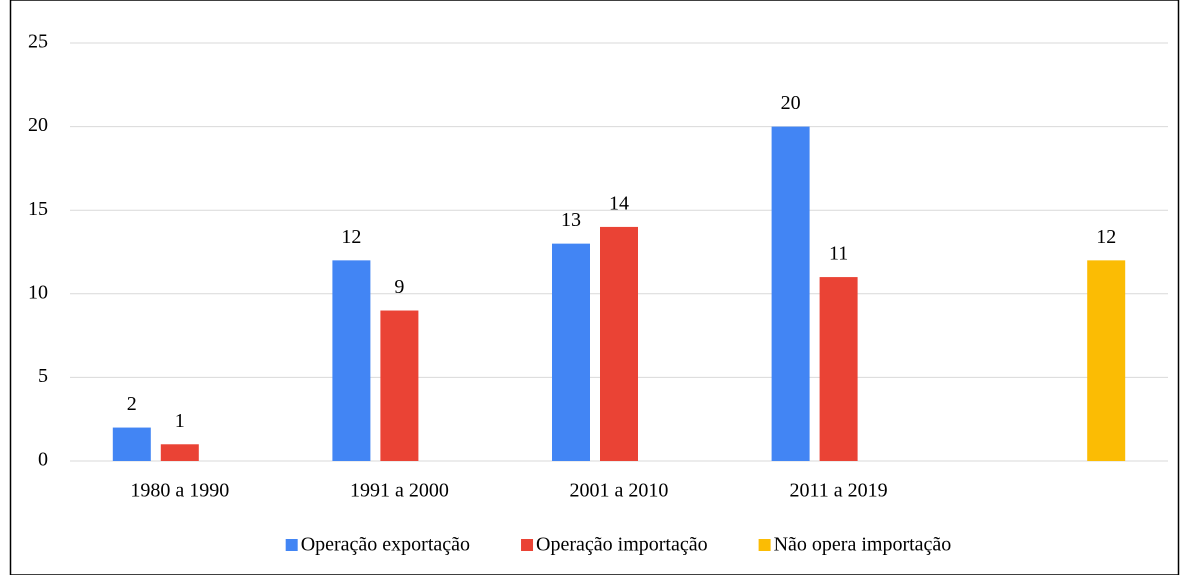 This screenshot has width=1189, height=575. I want to click on x-tick-label: 2001 a 2010, so click(619, 491).